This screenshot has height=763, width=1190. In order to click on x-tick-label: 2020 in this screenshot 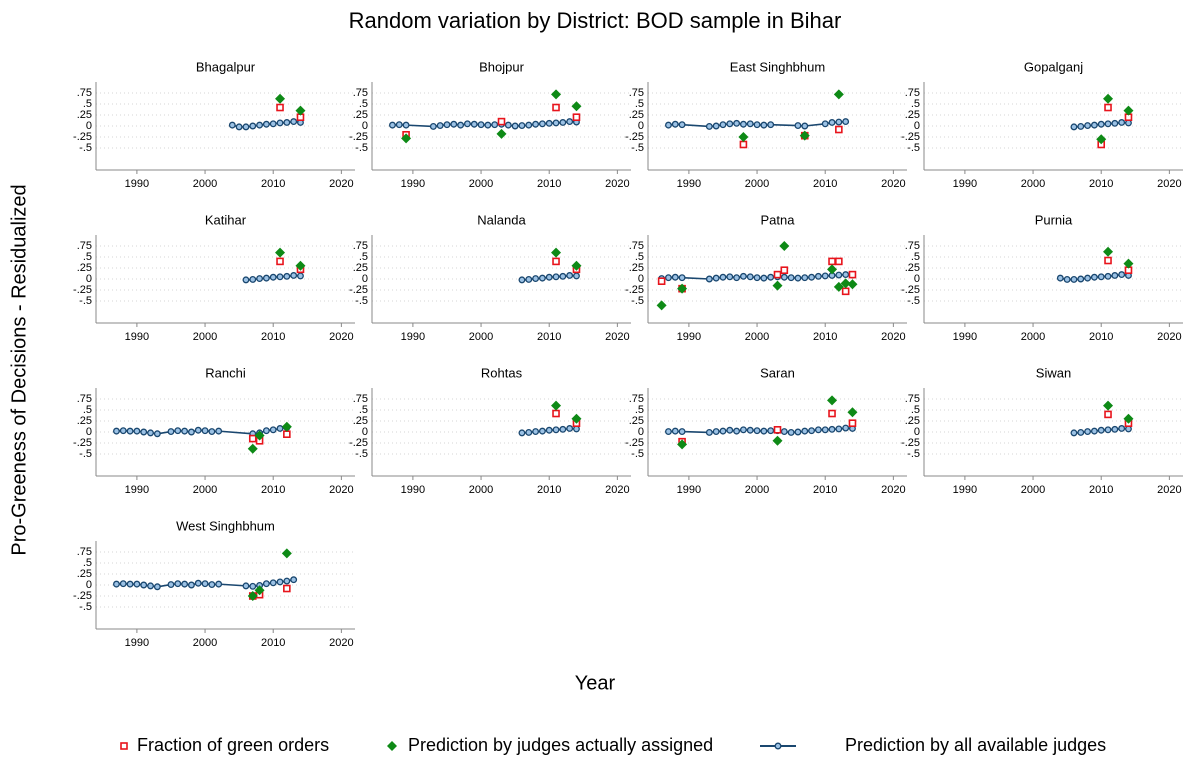, I will do `click(341, 184)`.